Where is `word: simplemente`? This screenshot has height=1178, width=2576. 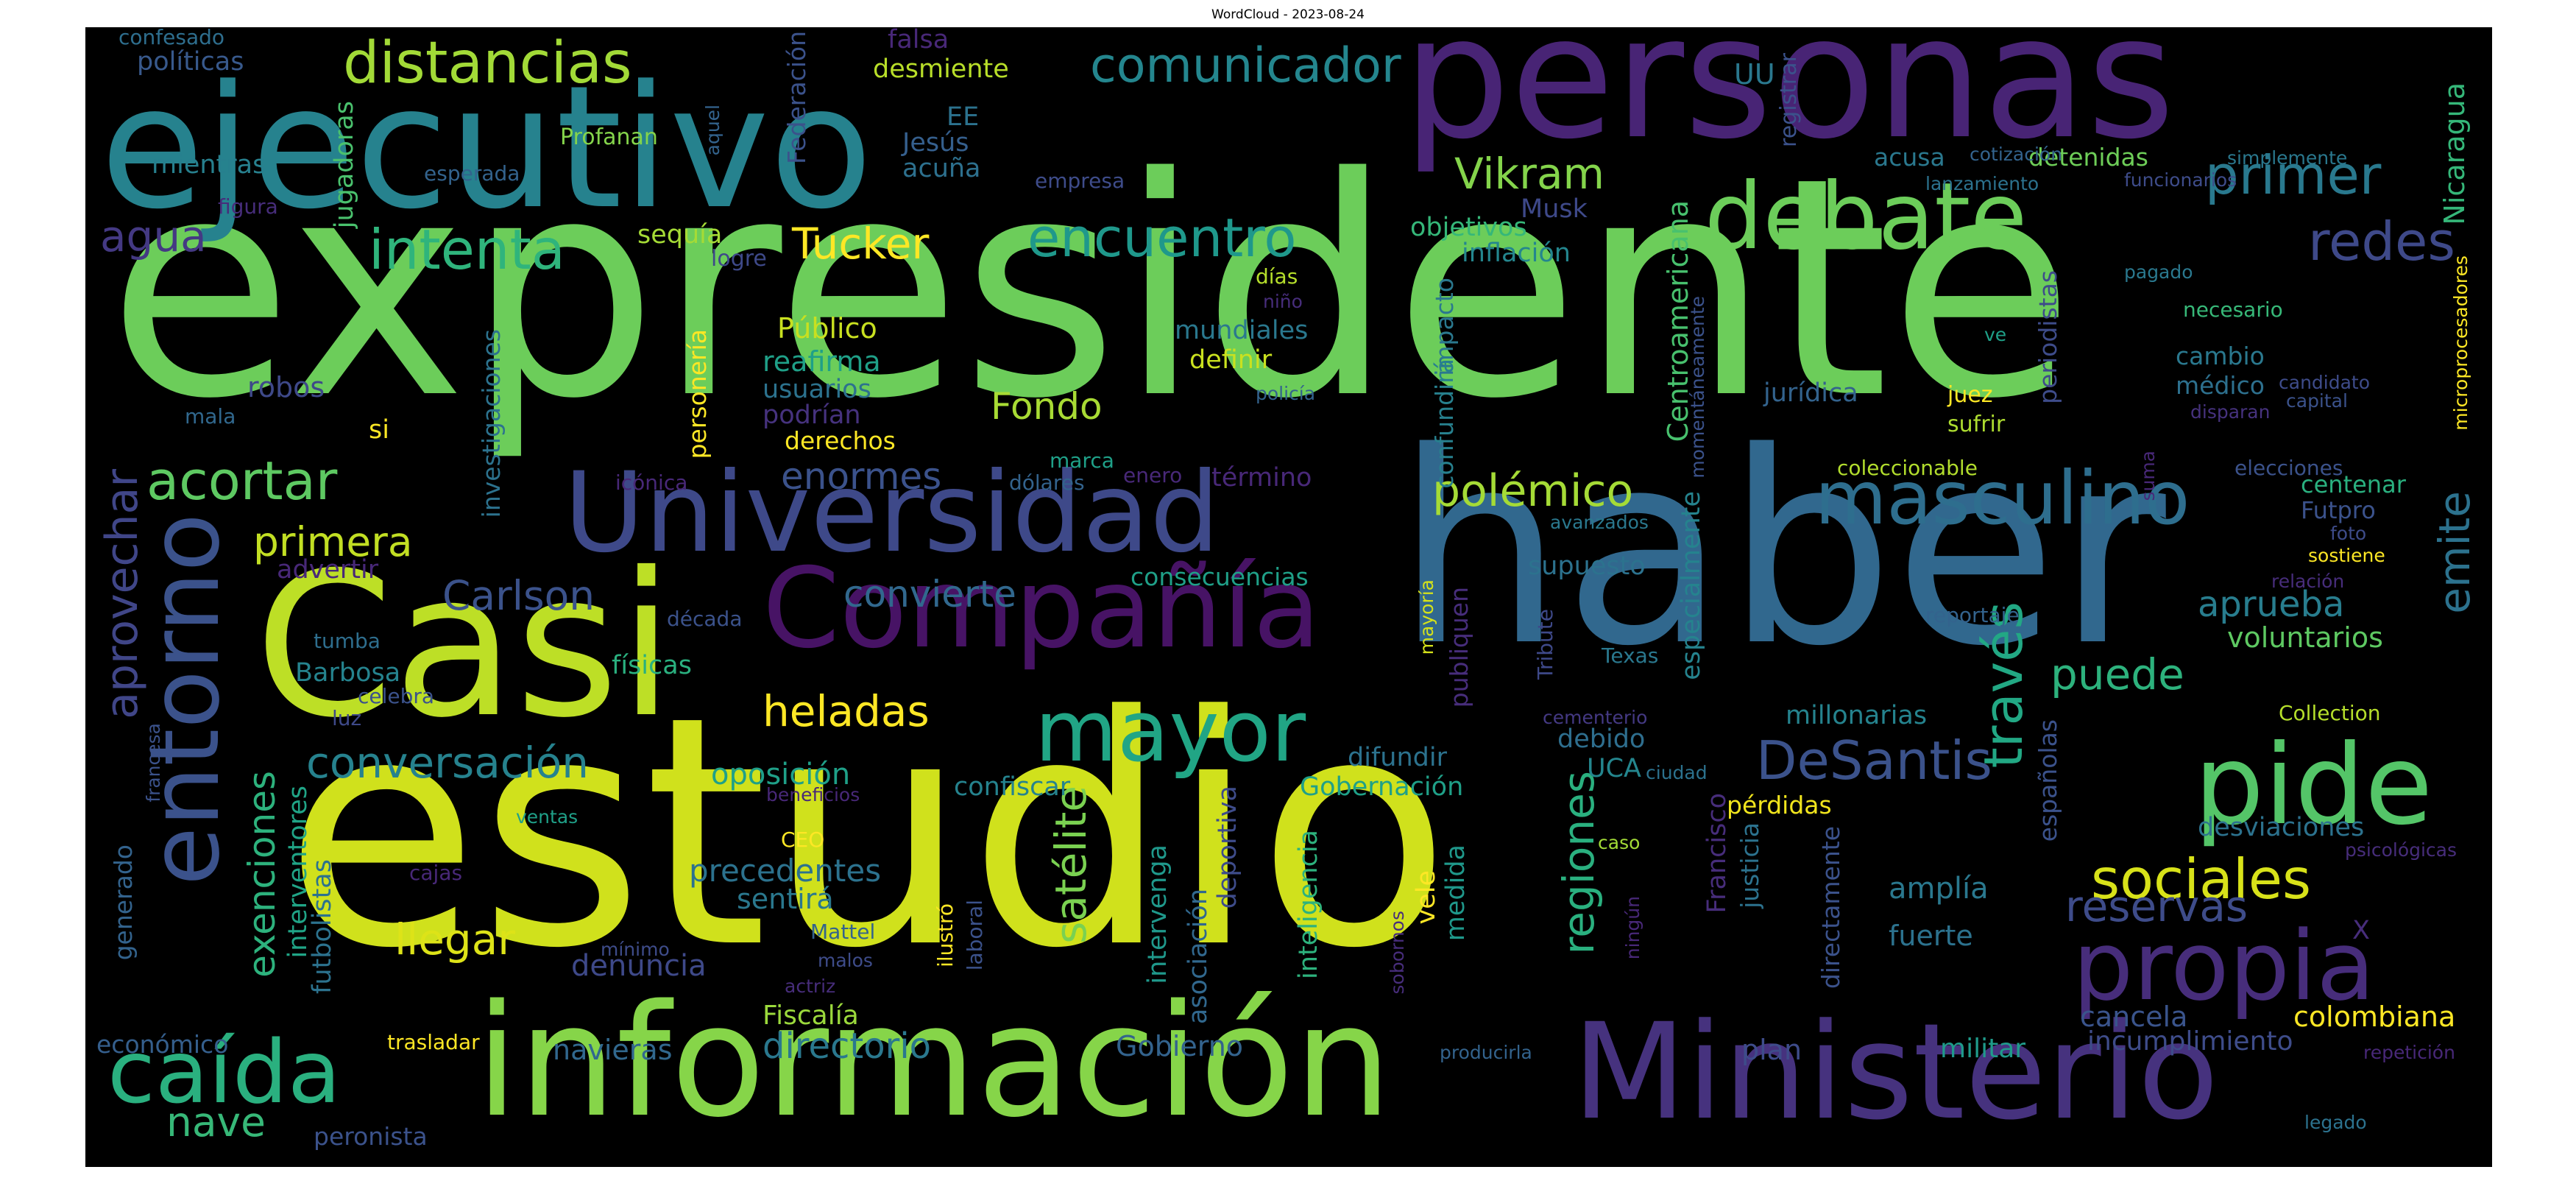 word: simplemente is located at coordinates (2287, 158).